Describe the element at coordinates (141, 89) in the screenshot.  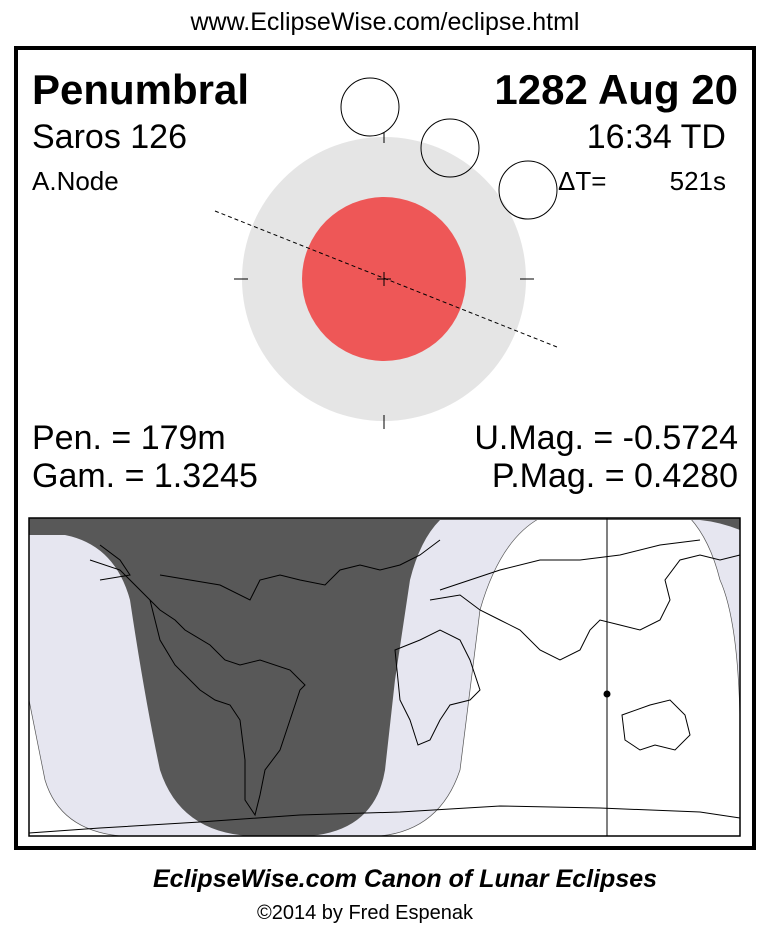
I see `eclipse-type: Penumbral` at that location.